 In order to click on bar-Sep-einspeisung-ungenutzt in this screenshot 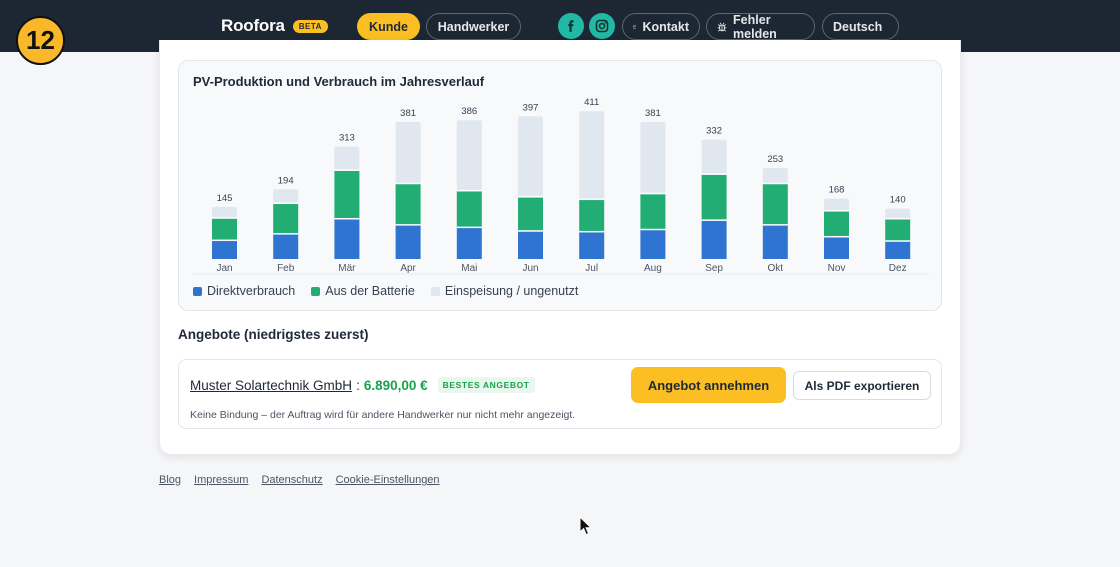, I will do `click(714, 157)`.